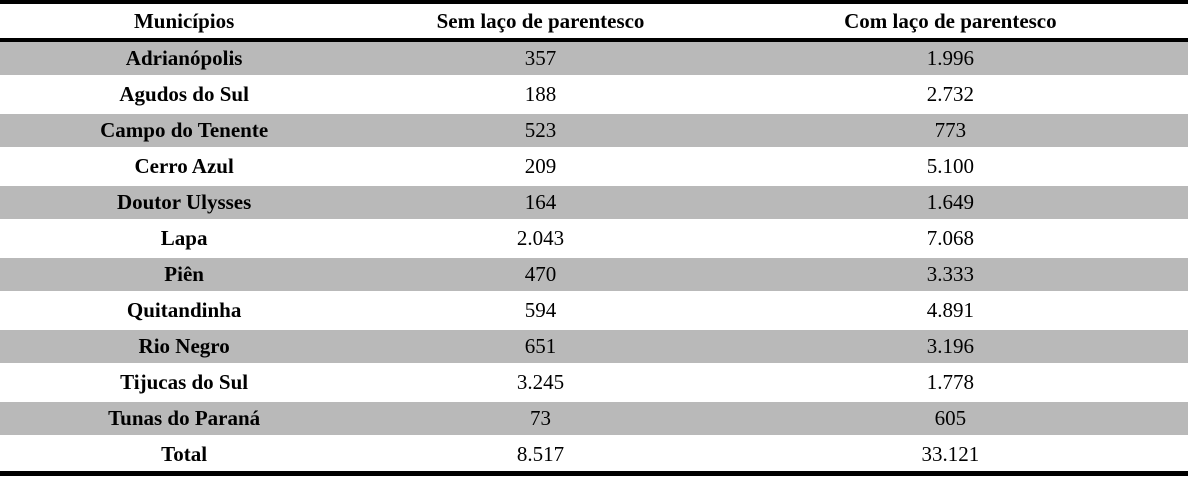  What do you see at coordinates (950, 347) in the screenshot?
I see `com-laco-value-cell: 3.196` at bounding box center [950, 347].